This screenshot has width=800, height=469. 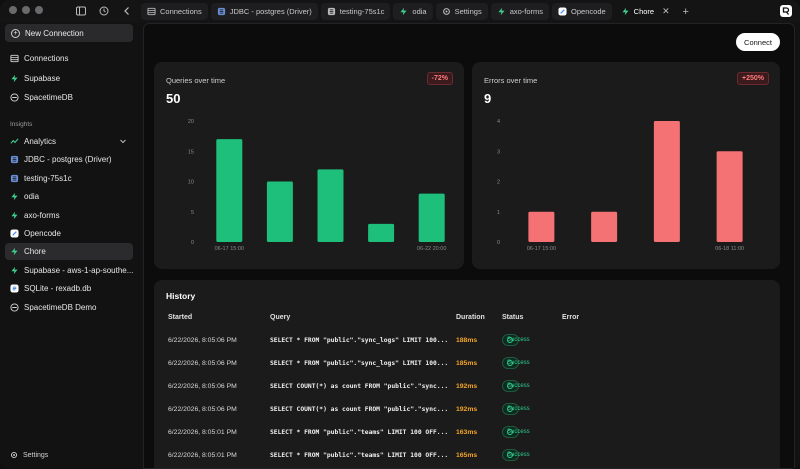 What do you see at coordinates (48, 97) in the screenshot?
I see `sidebar-item-label: SpacetimeDB` at bounding box center [48, 97].